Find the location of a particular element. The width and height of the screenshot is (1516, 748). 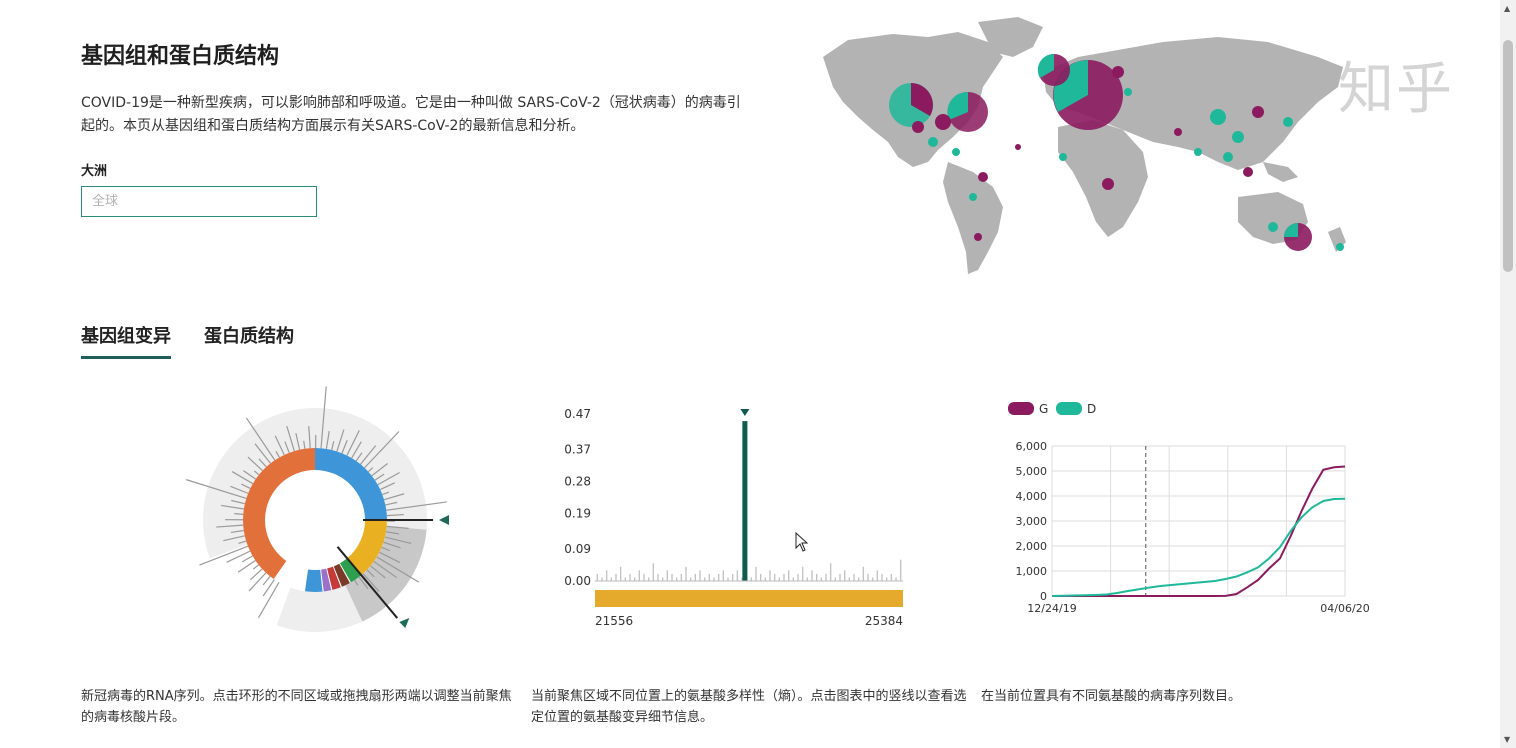

y-tick-label: 1,000 is located at coordinates (1032, 571).